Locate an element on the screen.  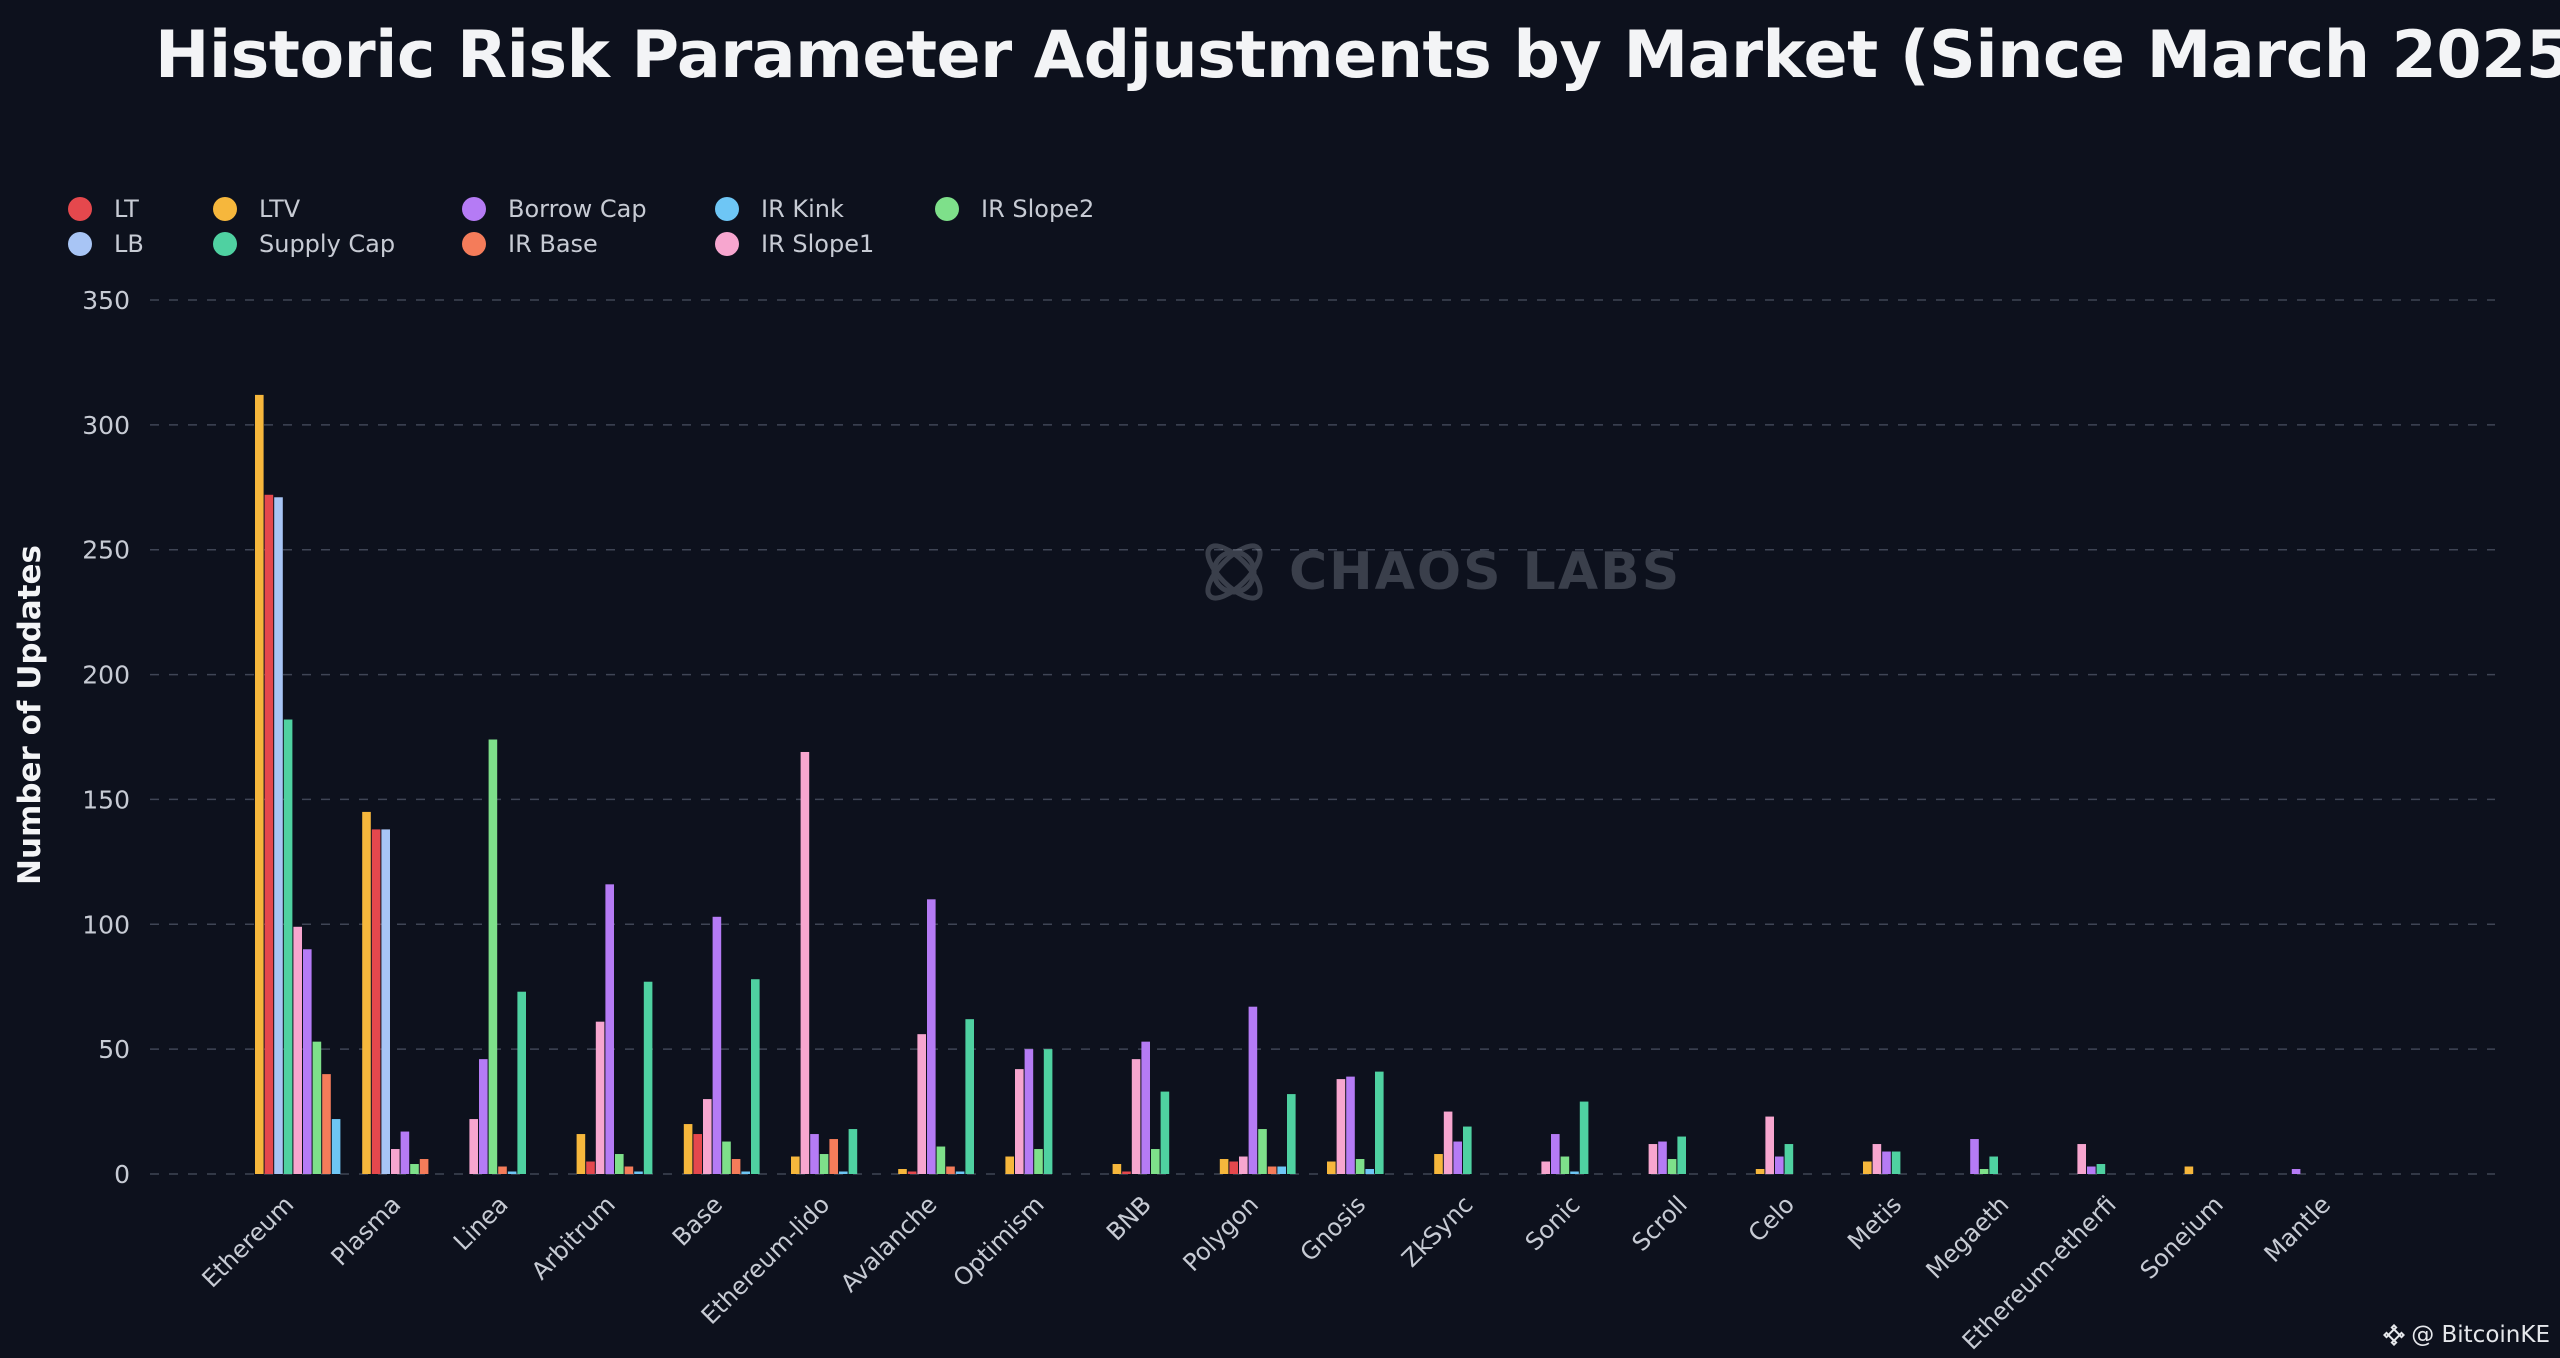
legend-label: LTV is located at coordinates (280, 209).